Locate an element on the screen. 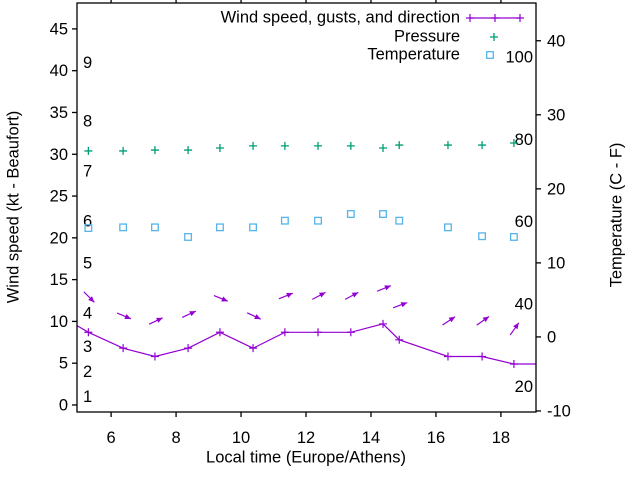 The height and width of the screenshot is (480, 640). left-axis-tick-label: 35 is located at coordinates (59, 113).